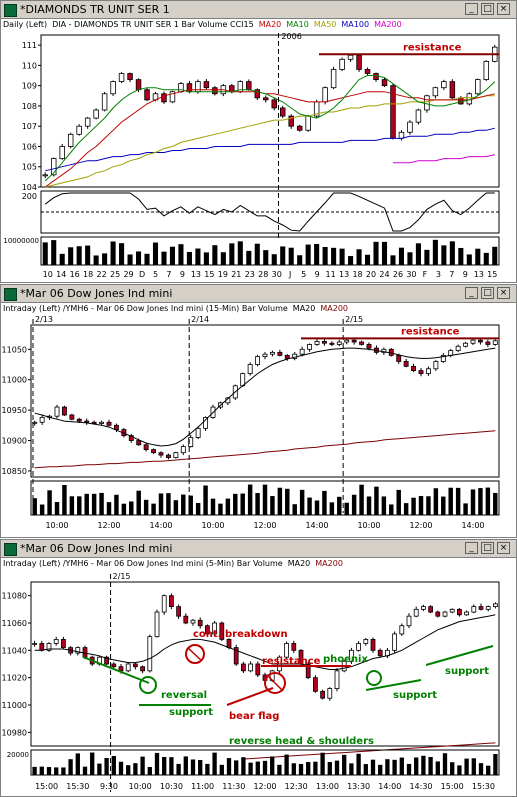 The width and height of the screenshot is (517, 797). I want to click on x-tick-label: 24, so click(384, 274).